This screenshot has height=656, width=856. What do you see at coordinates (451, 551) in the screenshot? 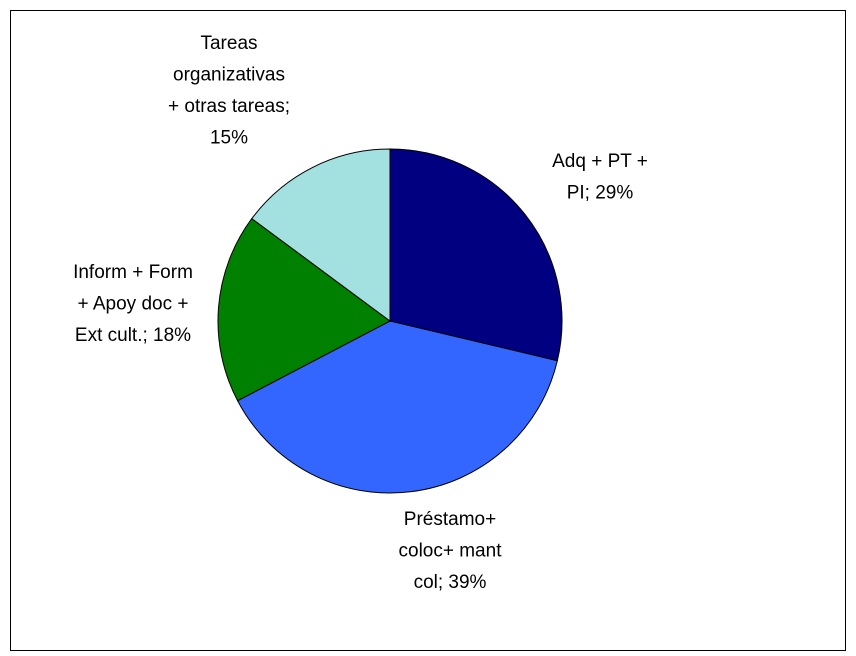
I see `slice-label: coloc+ mant` at bounding box center [451, 551].